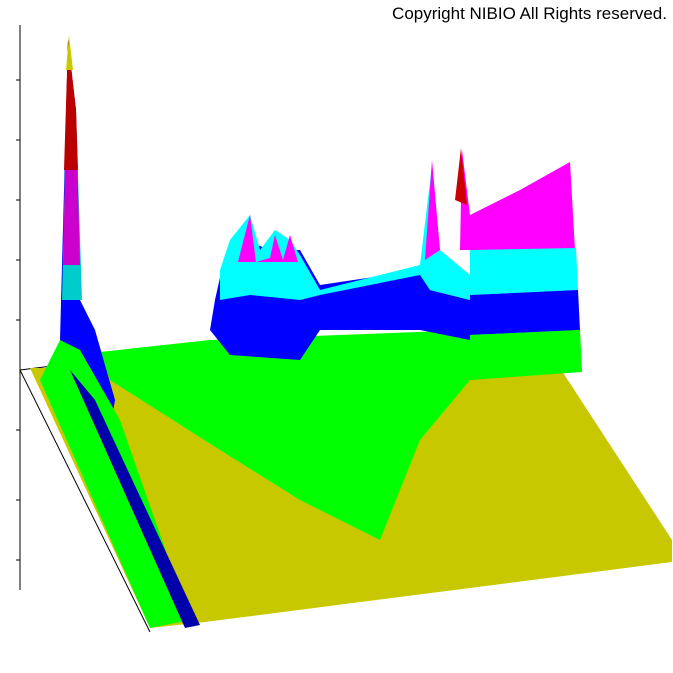 This screenshot has width=673, height=673. What do you see at coordinates (69, 52) in the screenshot?
I see `left-peak-top` at bounding box center [69, 52].